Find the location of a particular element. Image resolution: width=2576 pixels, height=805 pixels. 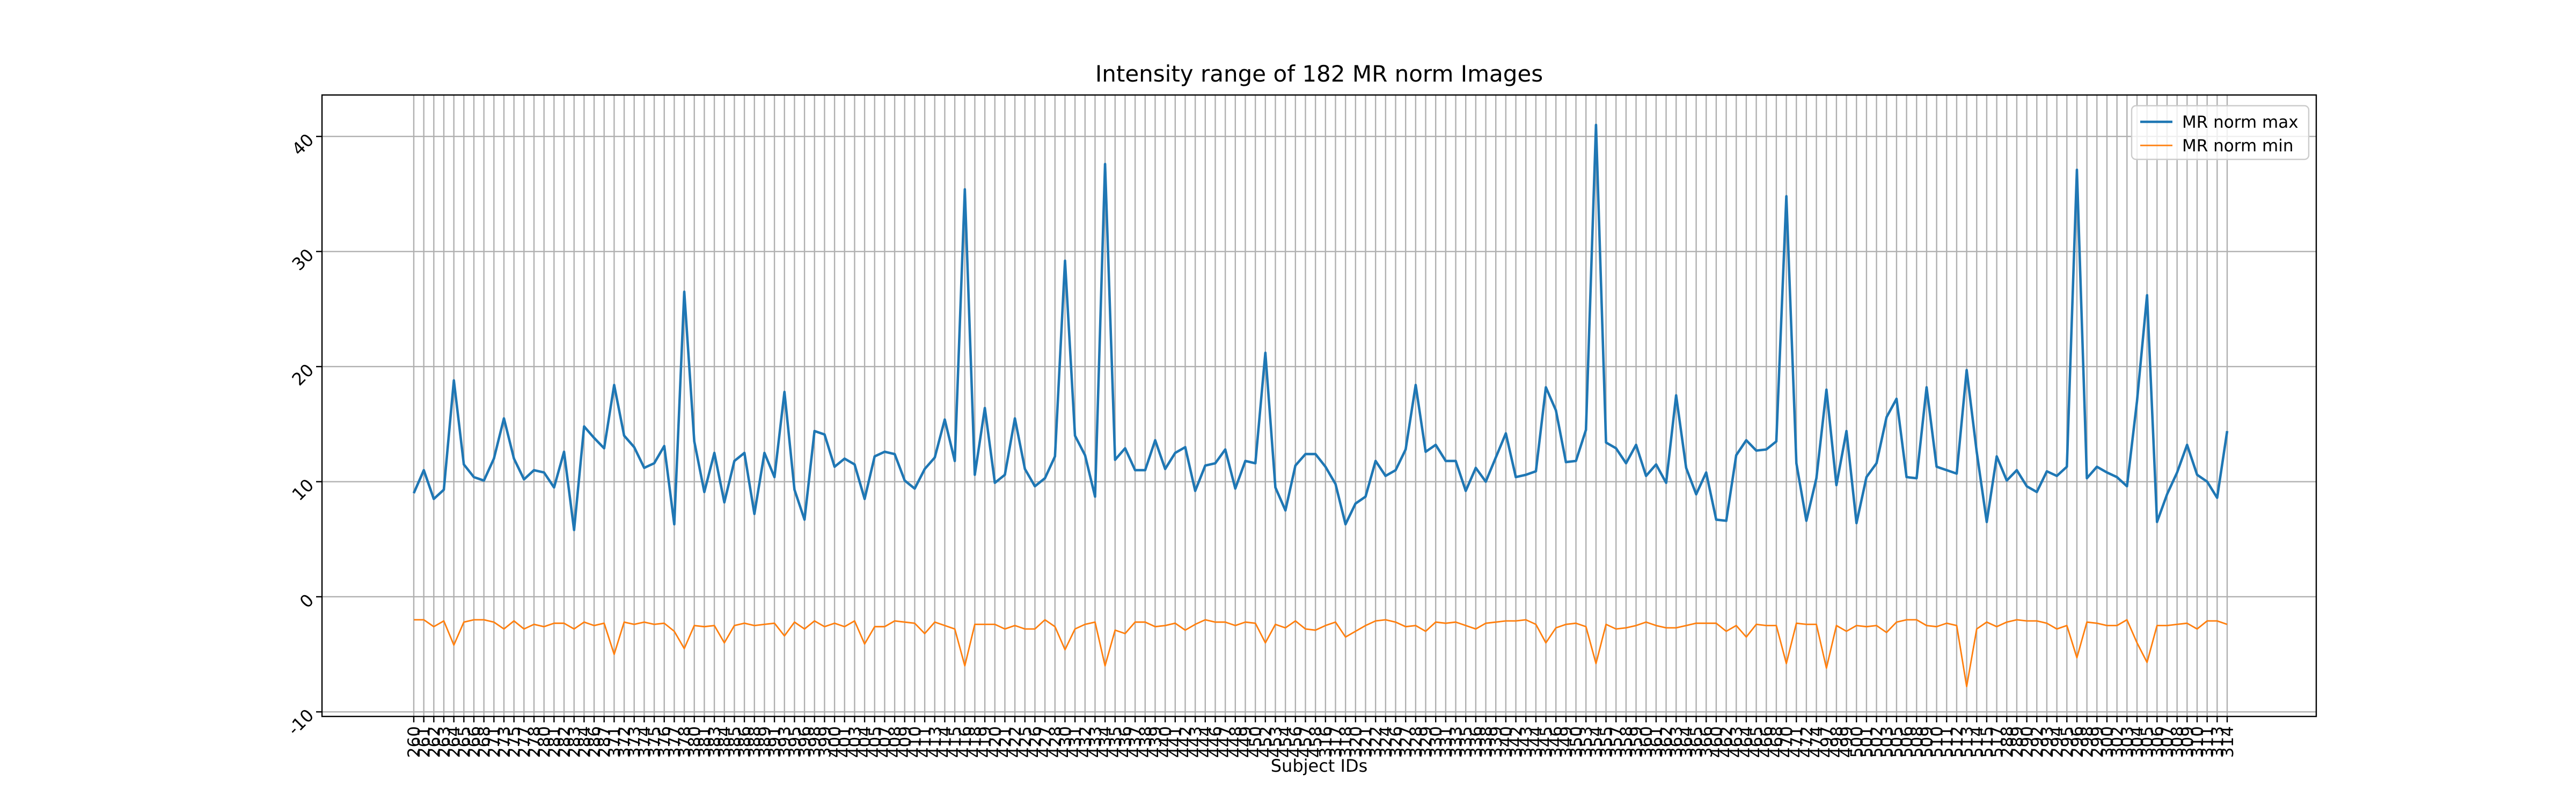

x-tick-label: 375 is located at coordinates (654, 742).